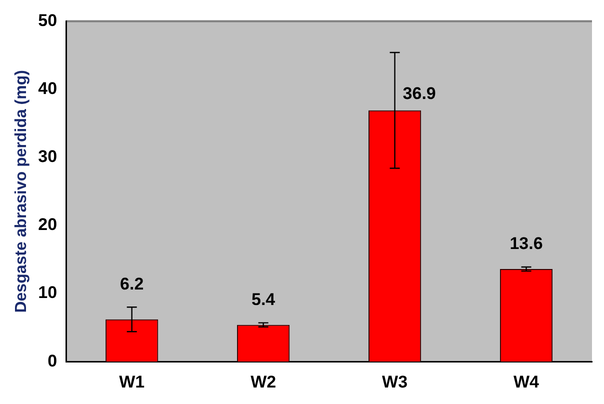 The height and width of the screenshot is (404, 604). Describe the element at coordinates (48, 156) in the screenshot. I see `y-tick-label: 30` at that location.